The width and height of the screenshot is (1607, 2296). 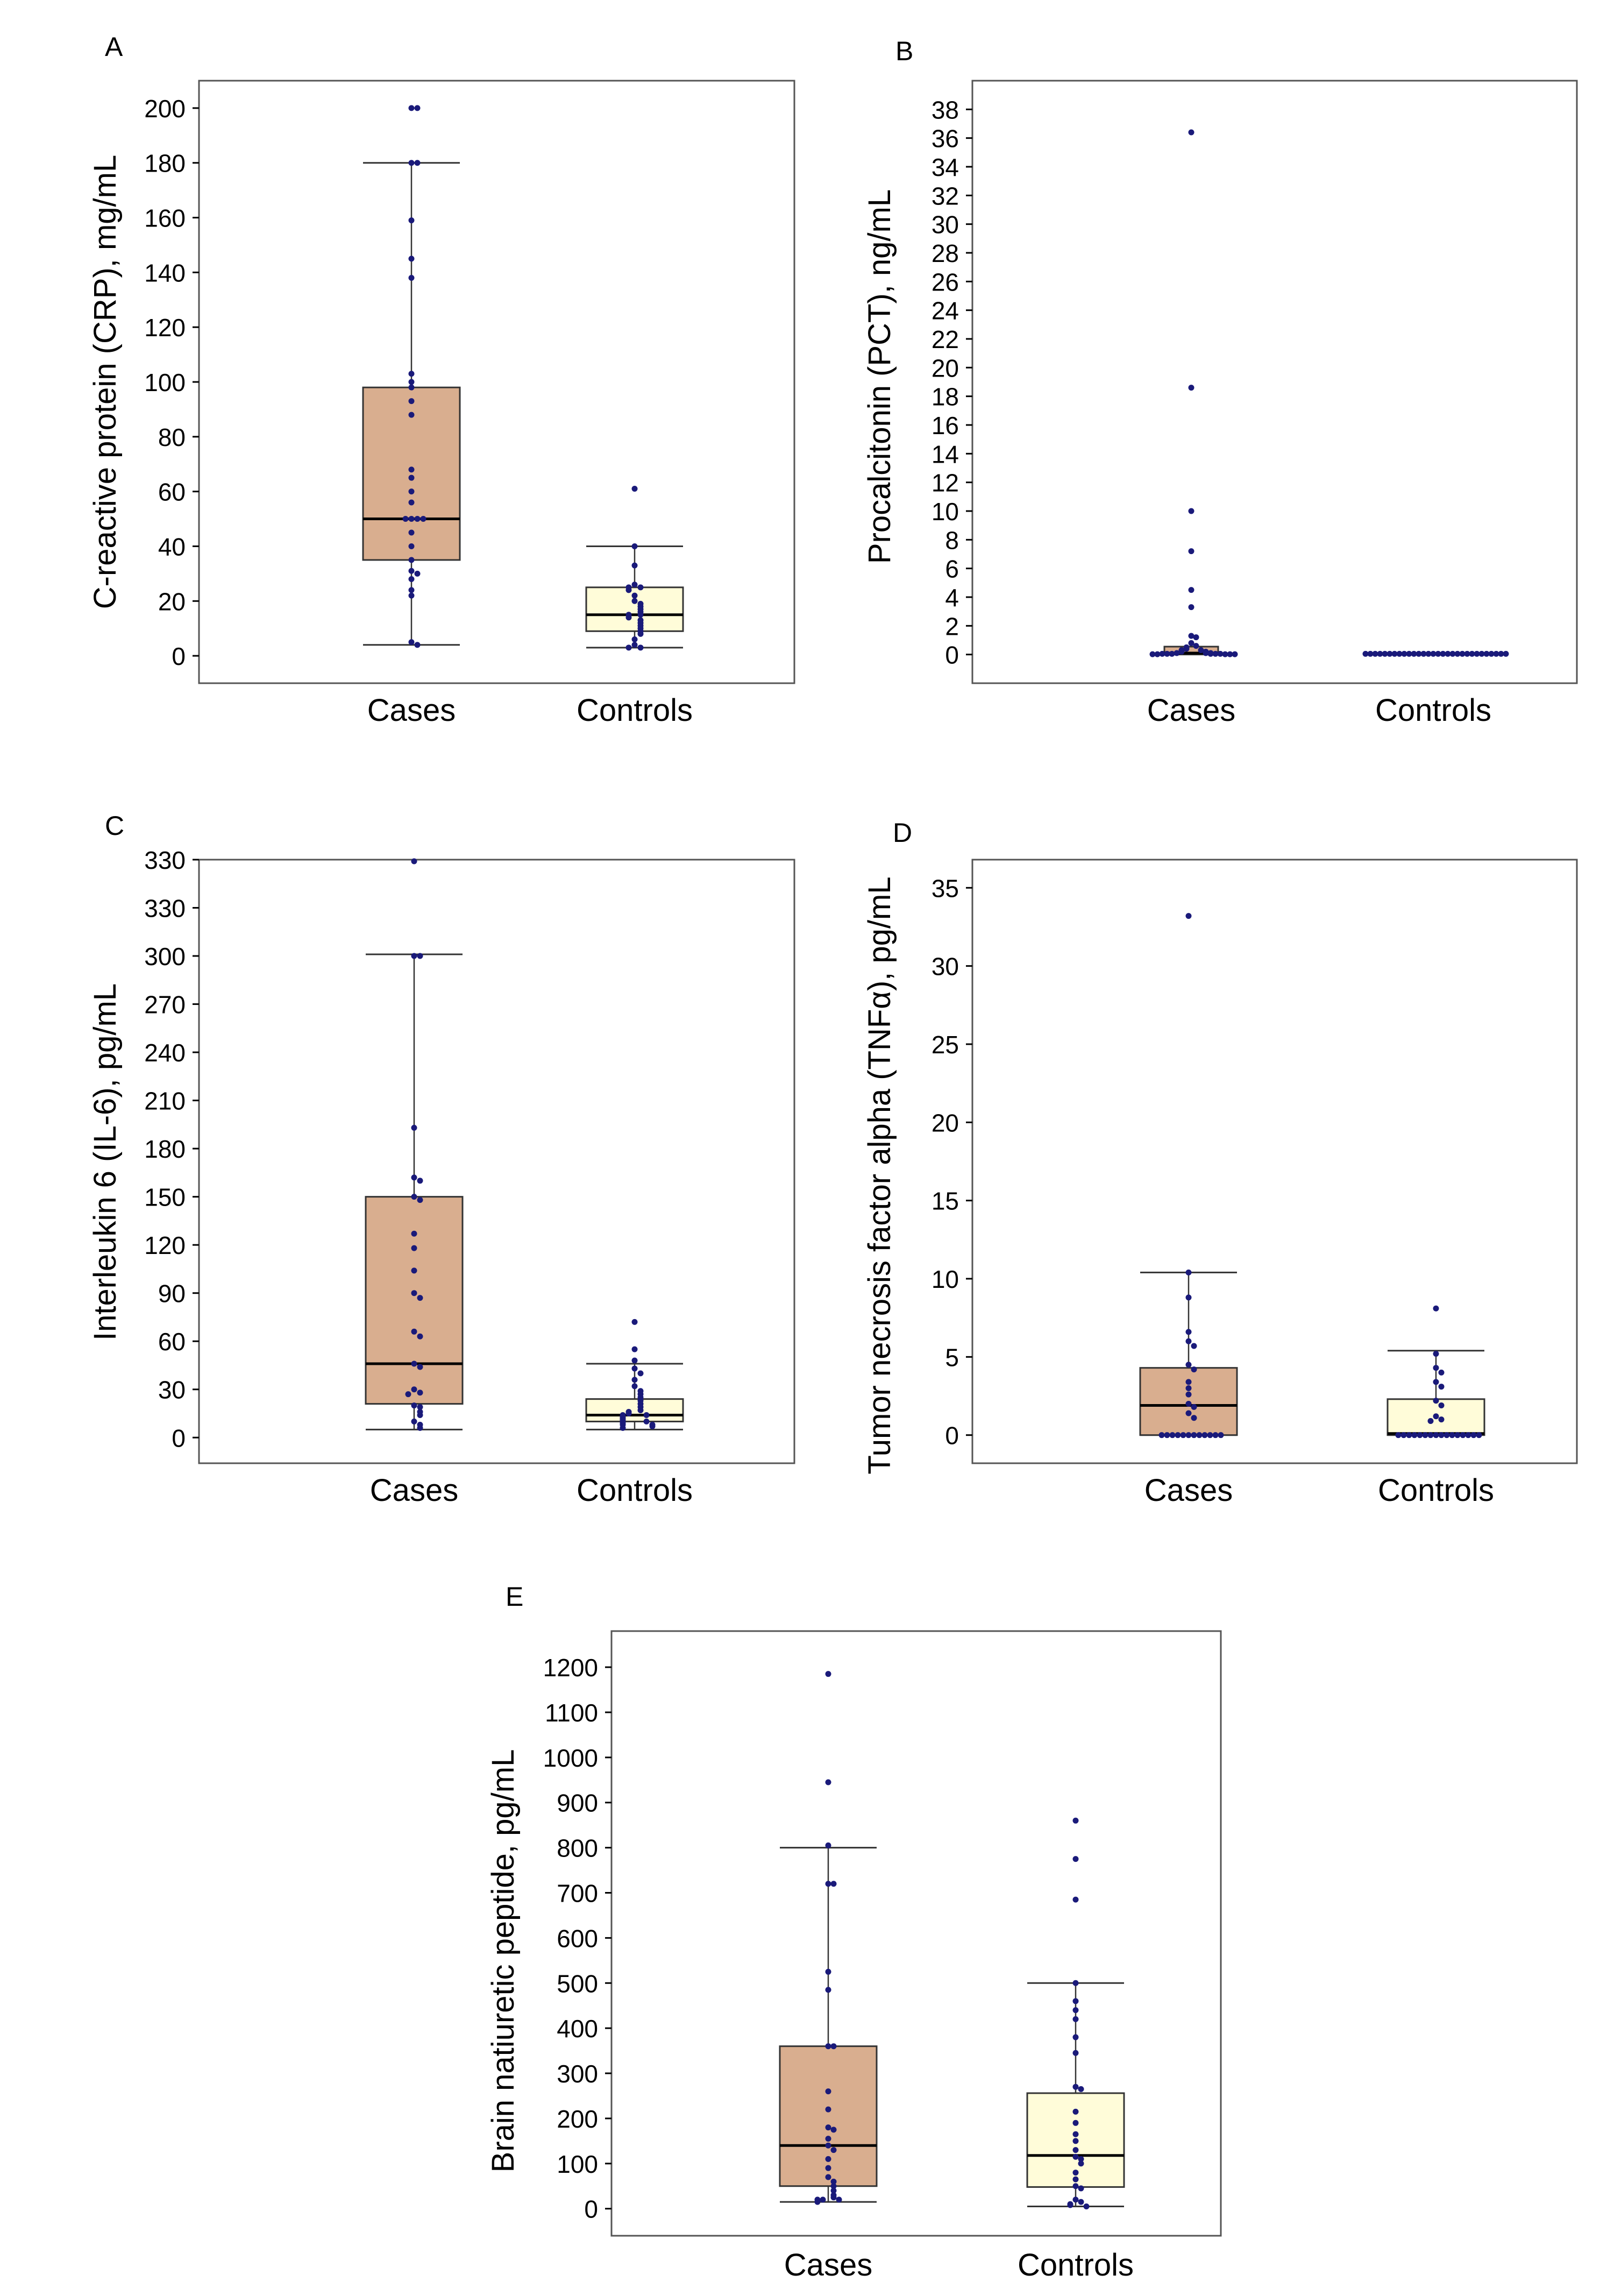 What do you see at coordinates (635, 710) in the screenshot?
I see `x-category-controls-a: Controls` at bounding box center [635, 710].